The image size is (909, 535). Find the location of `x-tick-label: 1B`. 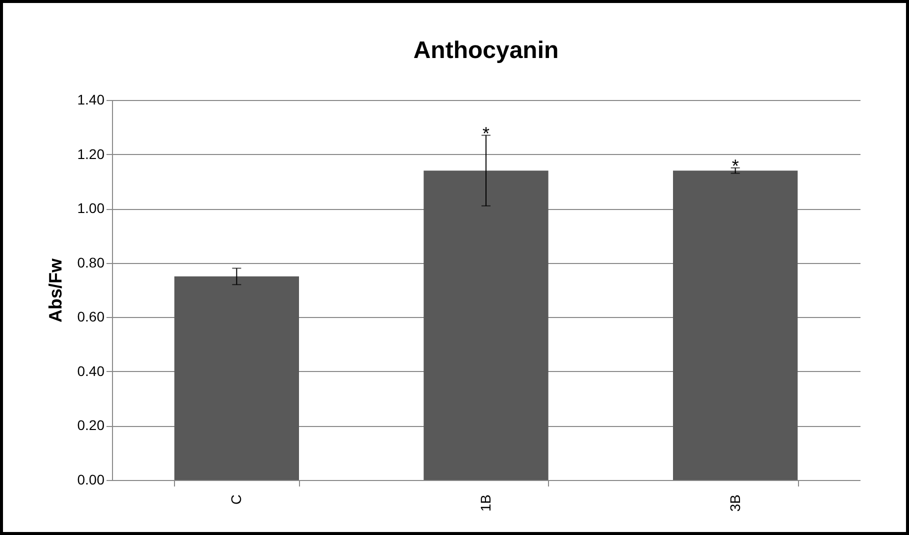

x-tick-label: 1B is located at coordinates (486, 503).